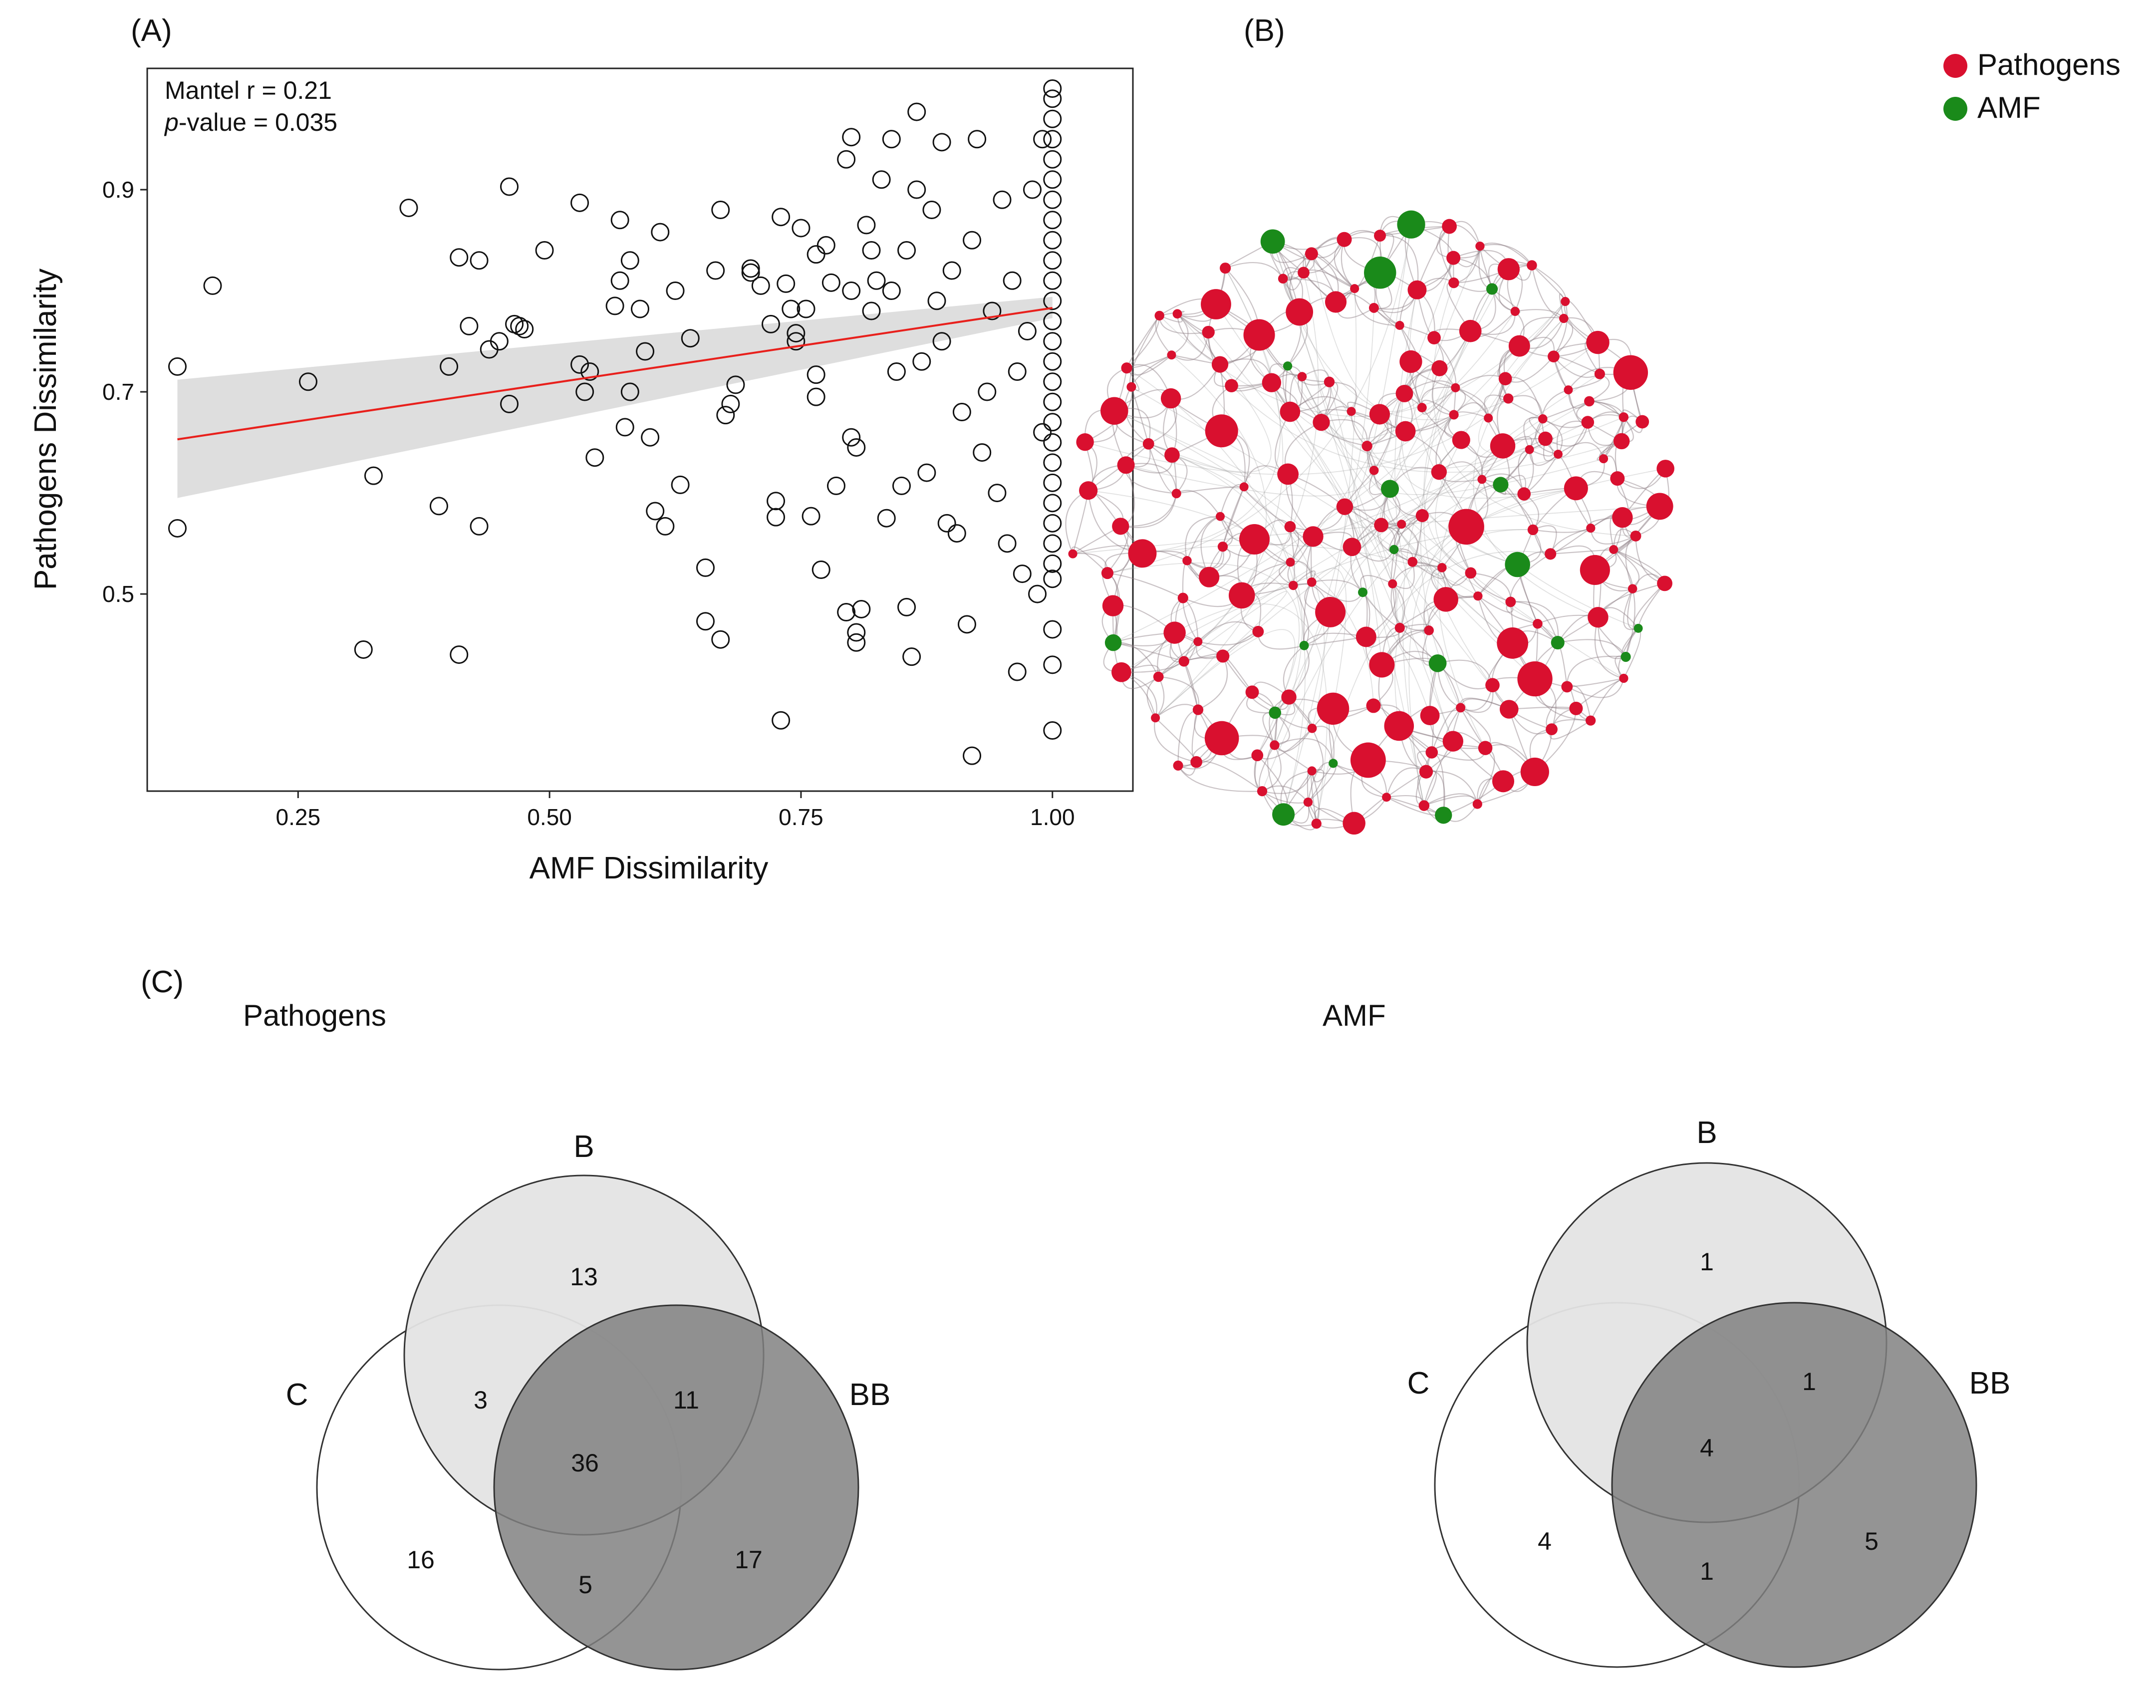 The image size is (2156, 1708). I want to click on x-tick-label: 0.25, so click(298, 817).